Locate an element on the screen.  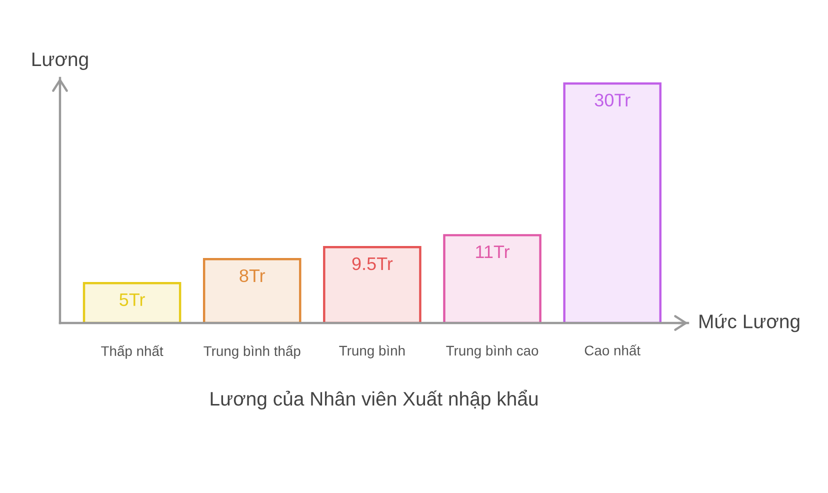
x-tick-label: Trung bình is located at coordinates (372, 351).